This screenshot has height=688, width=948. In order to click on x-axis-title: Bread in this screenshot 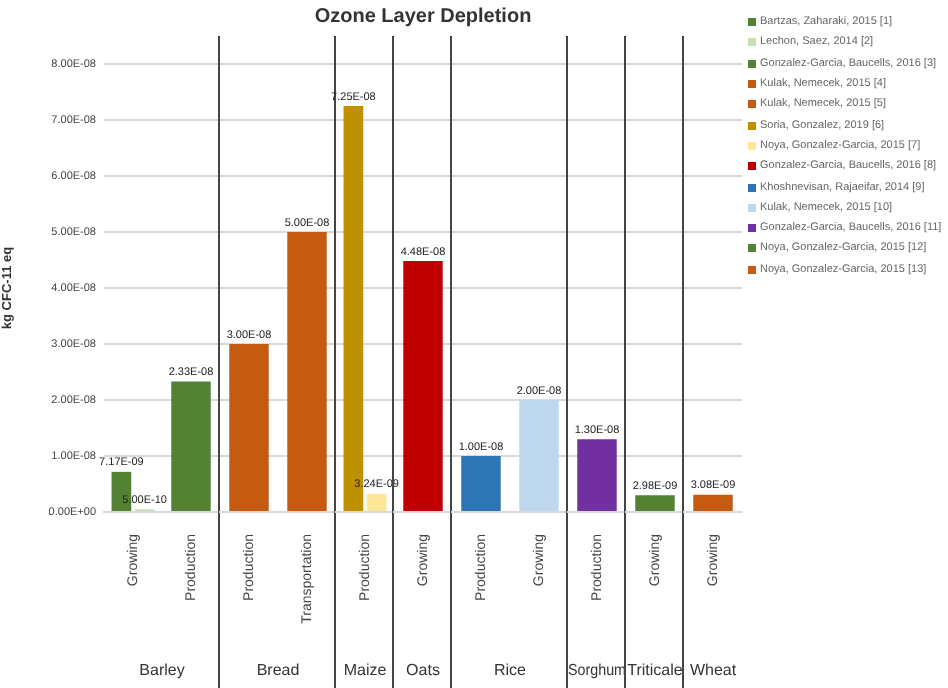, I will do `click(278, 669)`.